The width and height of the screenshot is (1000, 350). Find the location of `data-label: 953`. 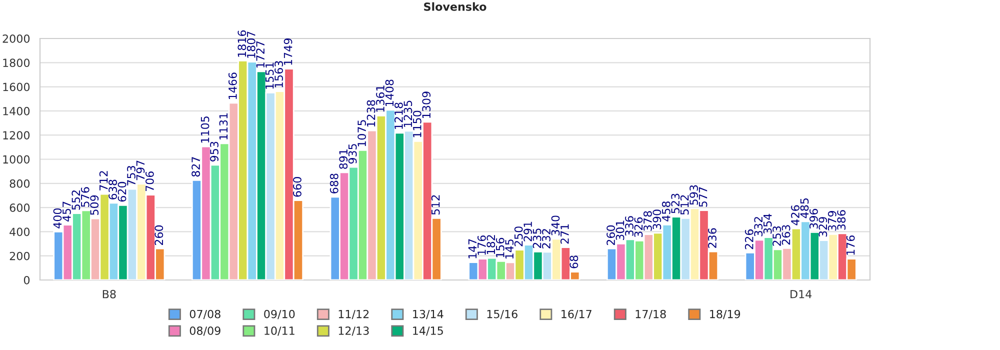

data-label: 953 is located at coordinates (214, 152).